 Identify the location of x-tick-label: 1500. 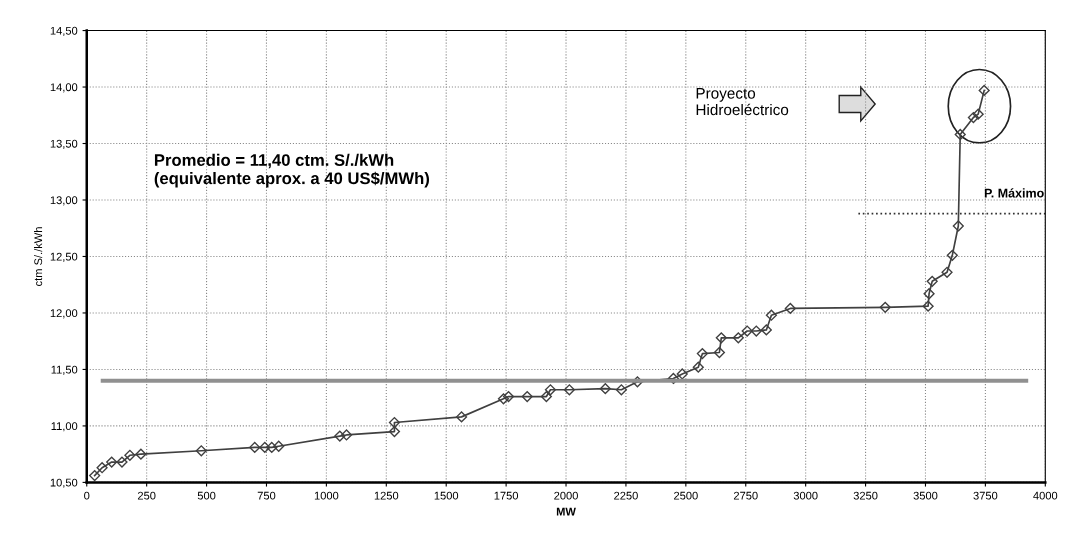
(446, 495).